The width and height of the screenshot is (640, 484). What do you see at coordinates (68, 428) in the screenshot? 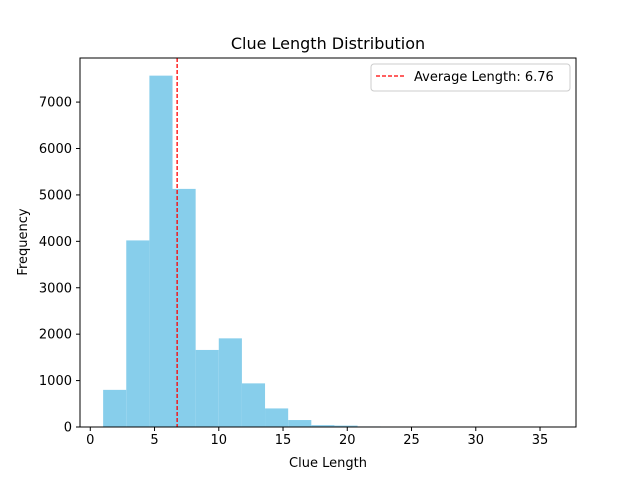
I see `y-tick-label: 0` at bounding box center [68, 428].